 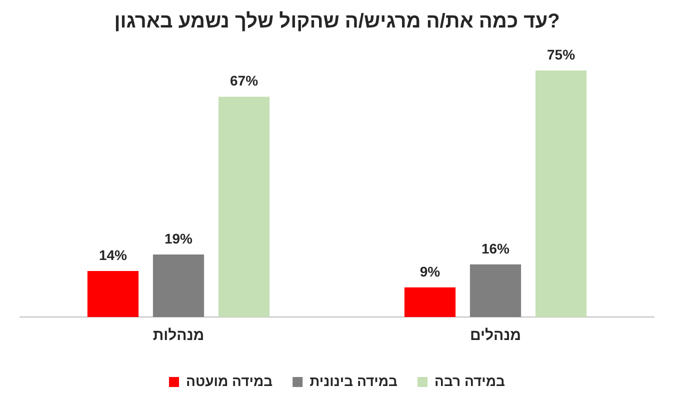 I want to click on data-label: 75%, so click(x=561, y=54).